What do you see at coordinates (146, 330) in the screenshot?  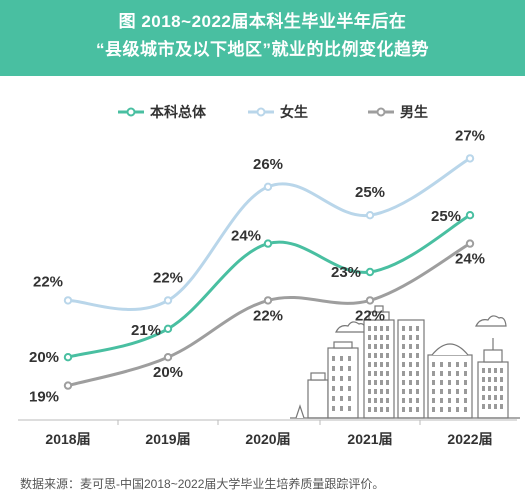 I see `data-label: 21%` at bounding box center [146, 330].